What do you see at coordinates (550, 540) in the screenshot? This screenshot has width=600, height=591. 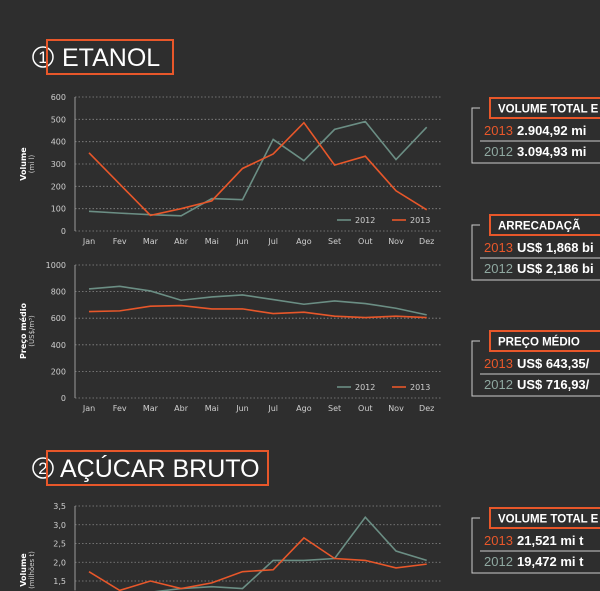 I see `panel-value: 21,521 mi t` at bounding box center [550, 540].